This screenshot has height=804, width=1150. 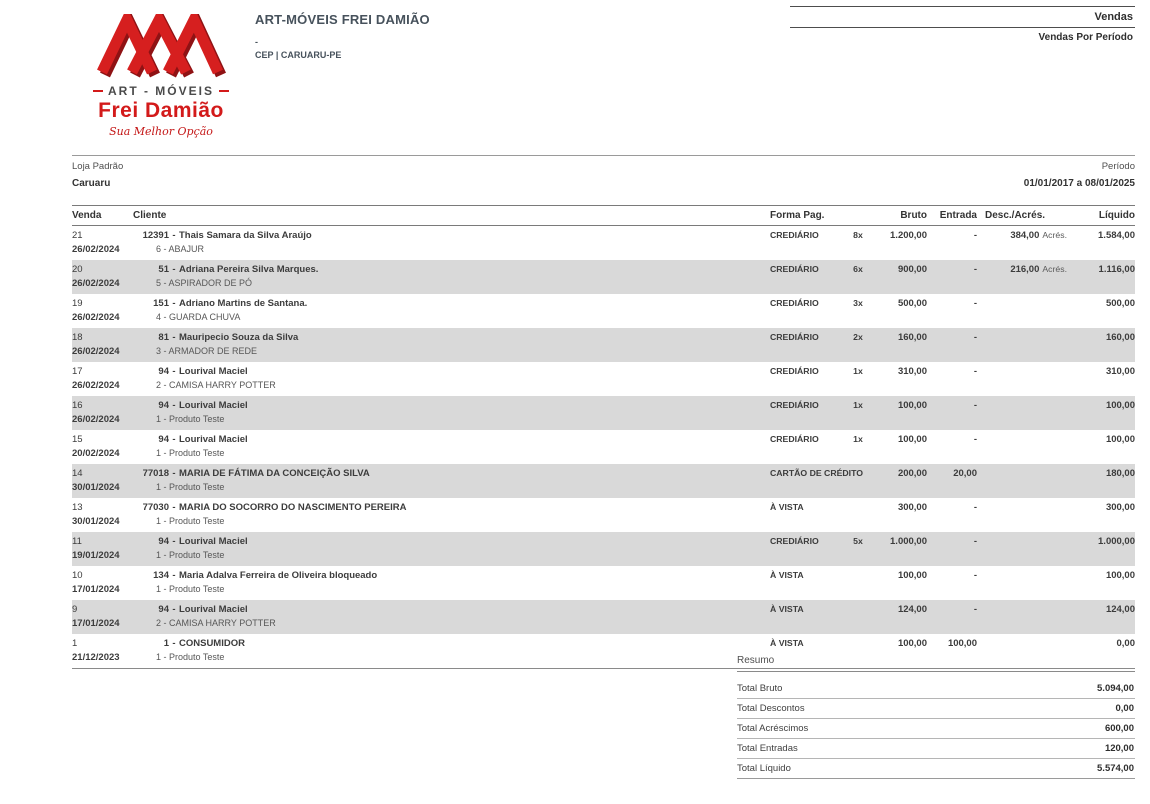 I want to click on discount-addition-value: 384,00, so click(x=1025, y=235).